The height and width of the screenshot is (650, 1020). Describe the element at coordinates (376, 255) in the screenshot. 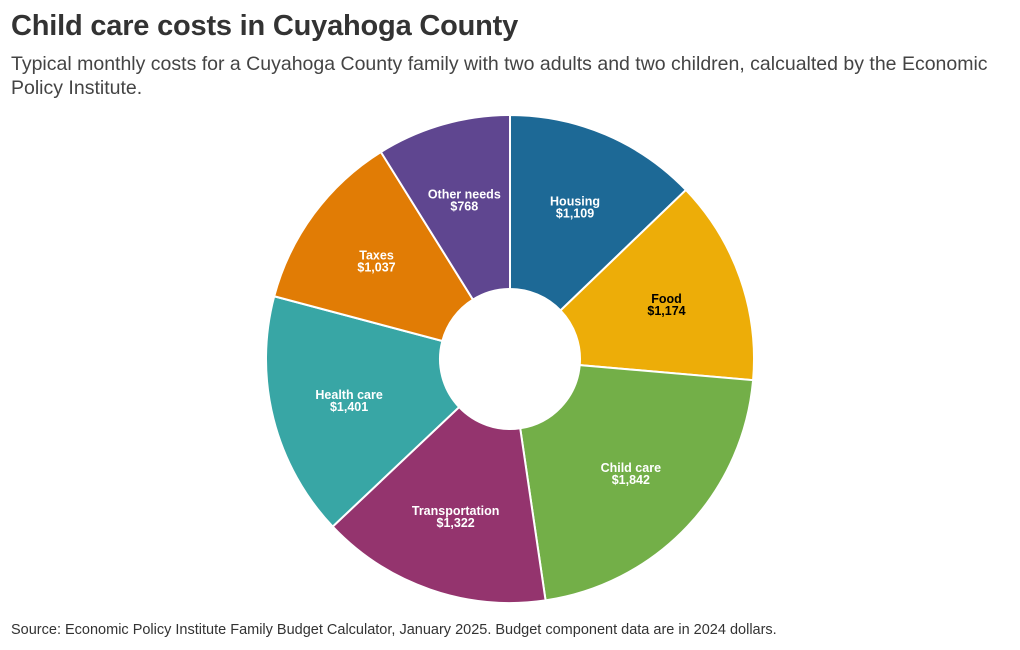

I see `slice-label-name: Taxes` at that location.